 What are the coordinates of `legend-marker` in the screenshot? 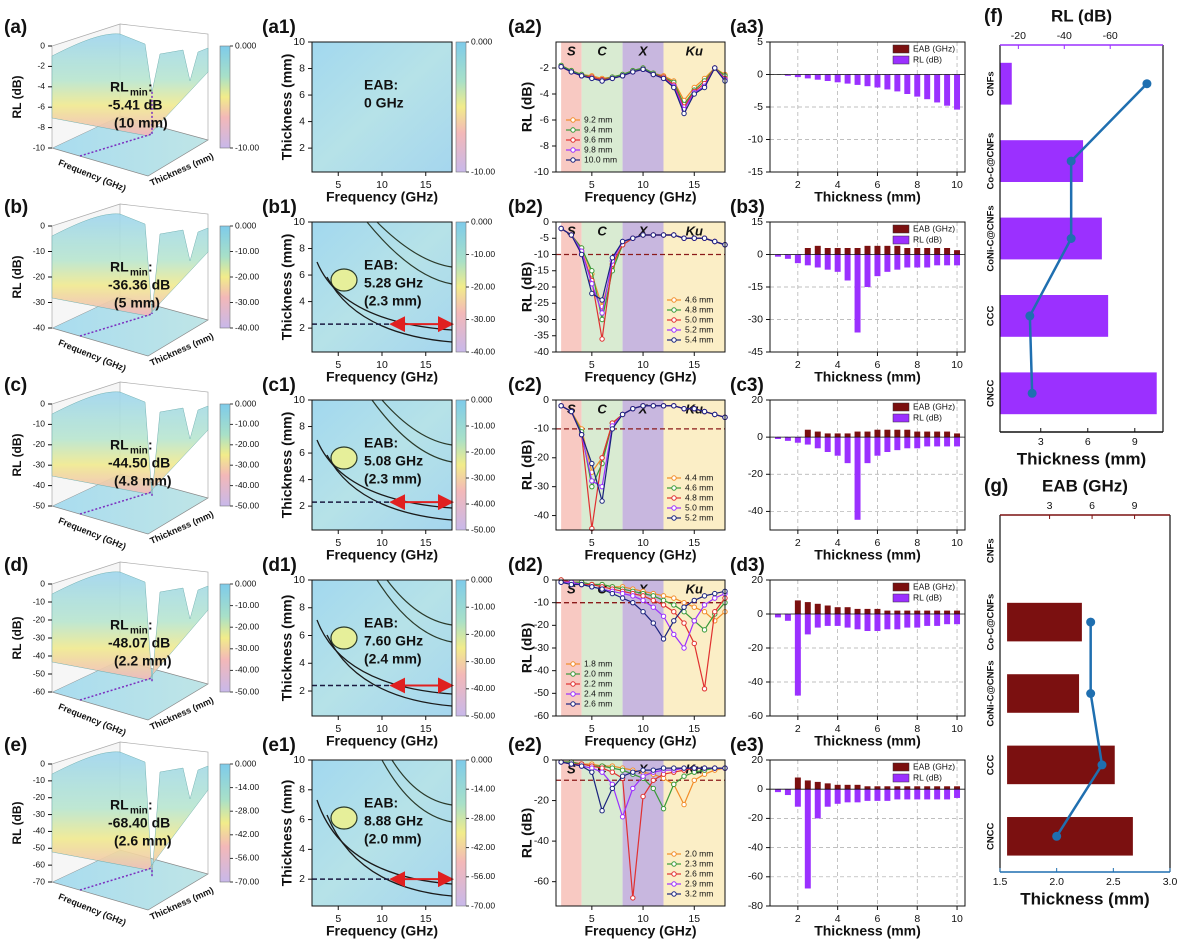 It's located at (573, 150).